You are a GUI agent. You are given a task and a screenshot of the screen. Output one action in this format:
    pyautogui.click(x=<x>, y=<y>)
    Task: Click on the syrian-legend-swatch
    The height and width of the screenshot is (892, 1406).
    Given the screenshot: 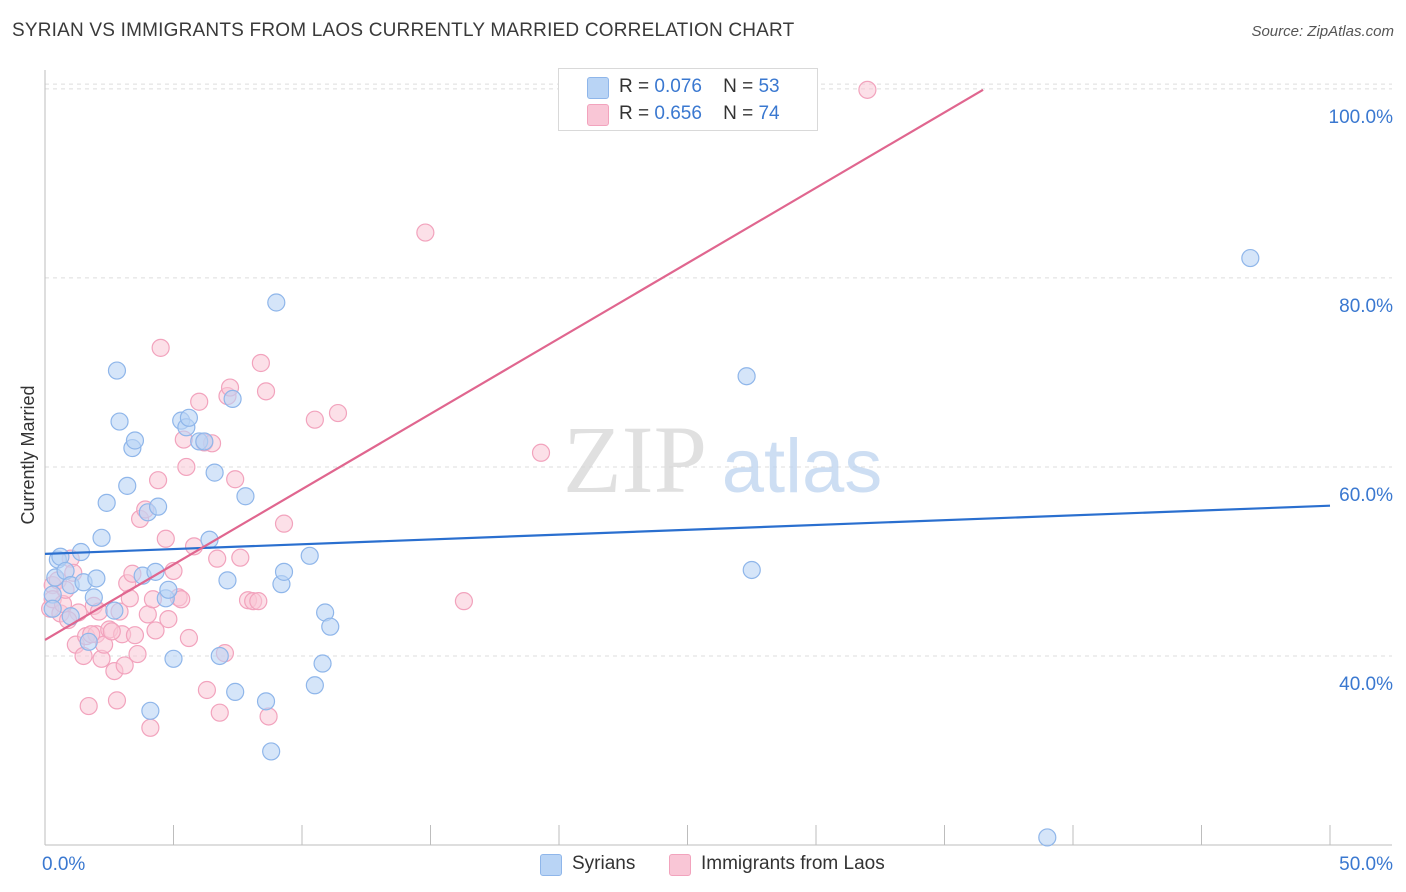 What is the action you would take?
    pyautogui.click(x=551, y=865)
    